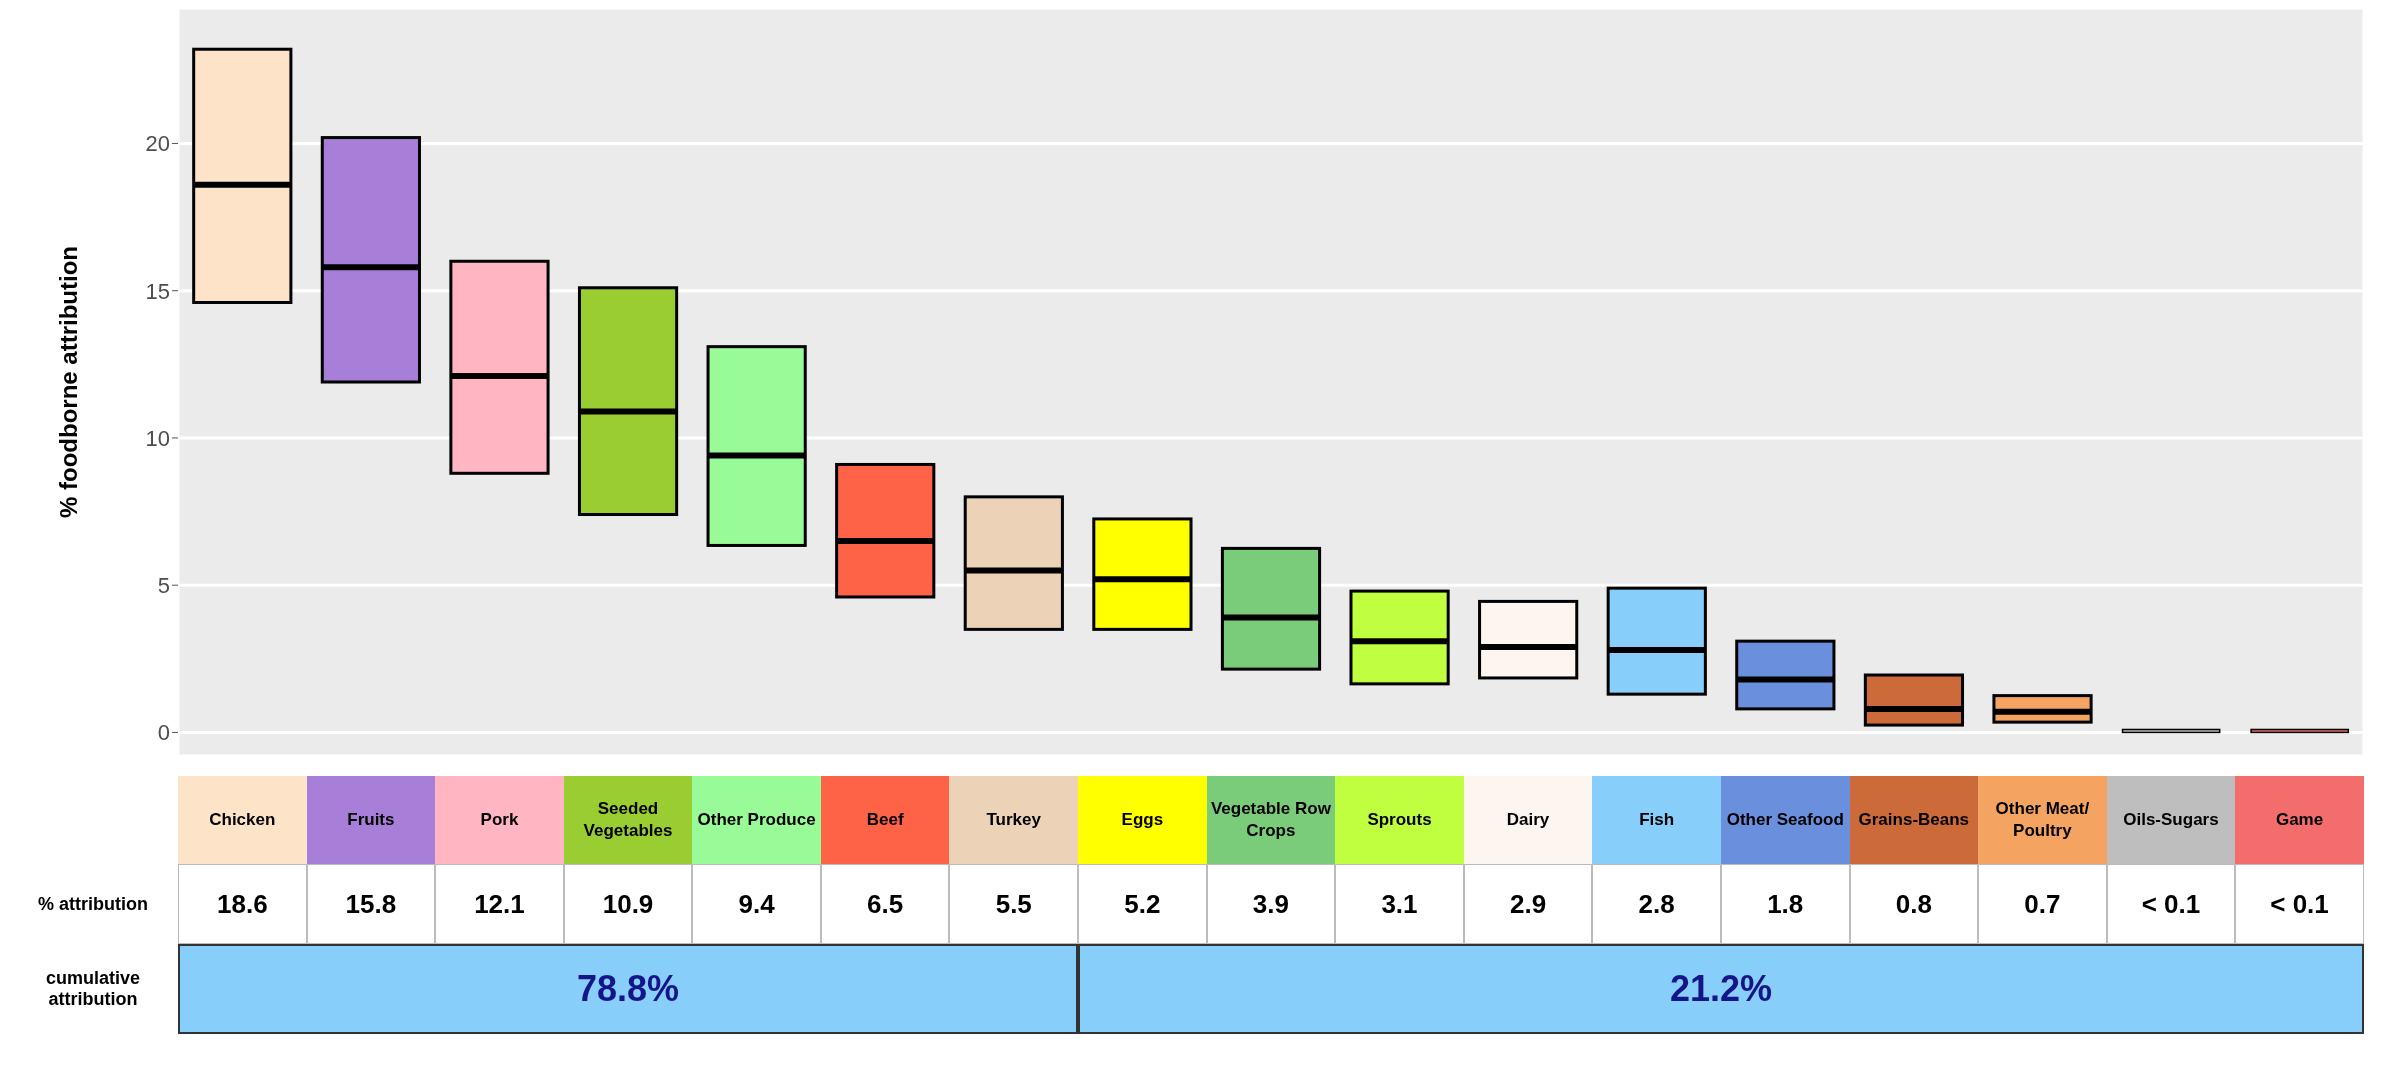  I want to click on text: 0.8, so click(1913, 903).